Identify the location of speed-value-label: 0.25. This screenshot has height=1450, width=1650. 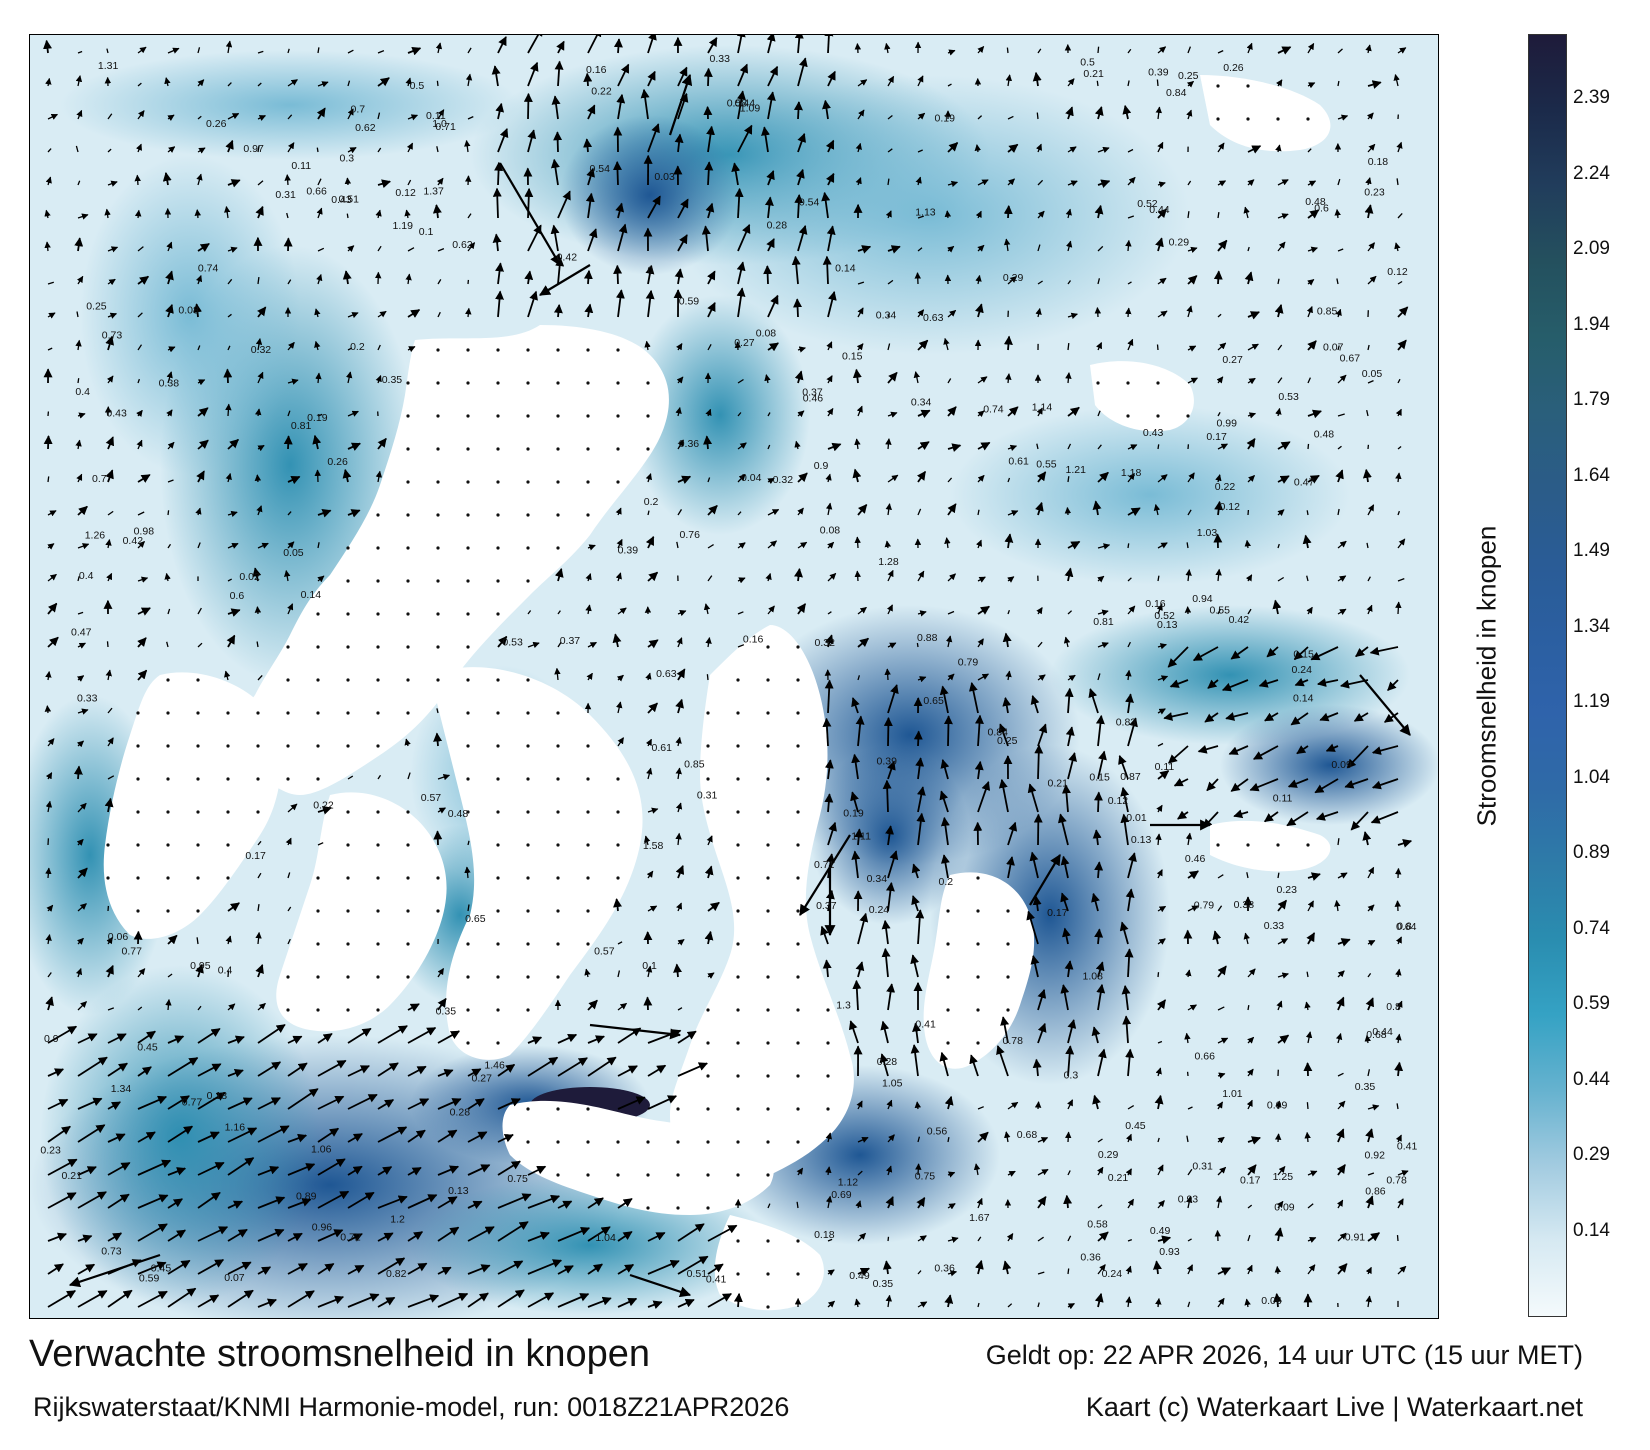
(96, 307).